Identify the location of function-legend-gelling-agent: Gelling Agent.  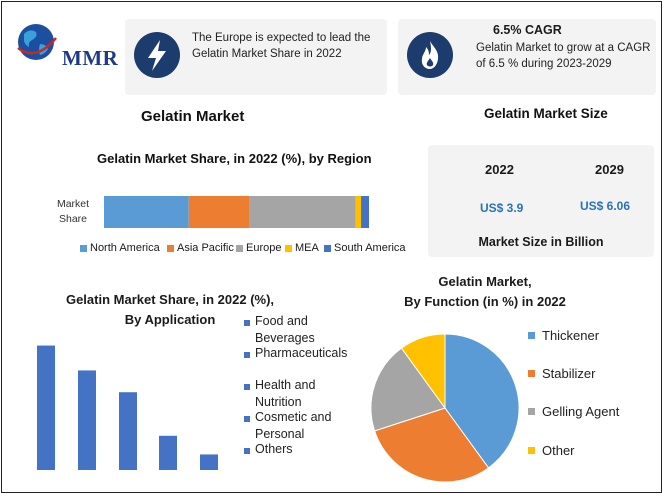
(573, 411).